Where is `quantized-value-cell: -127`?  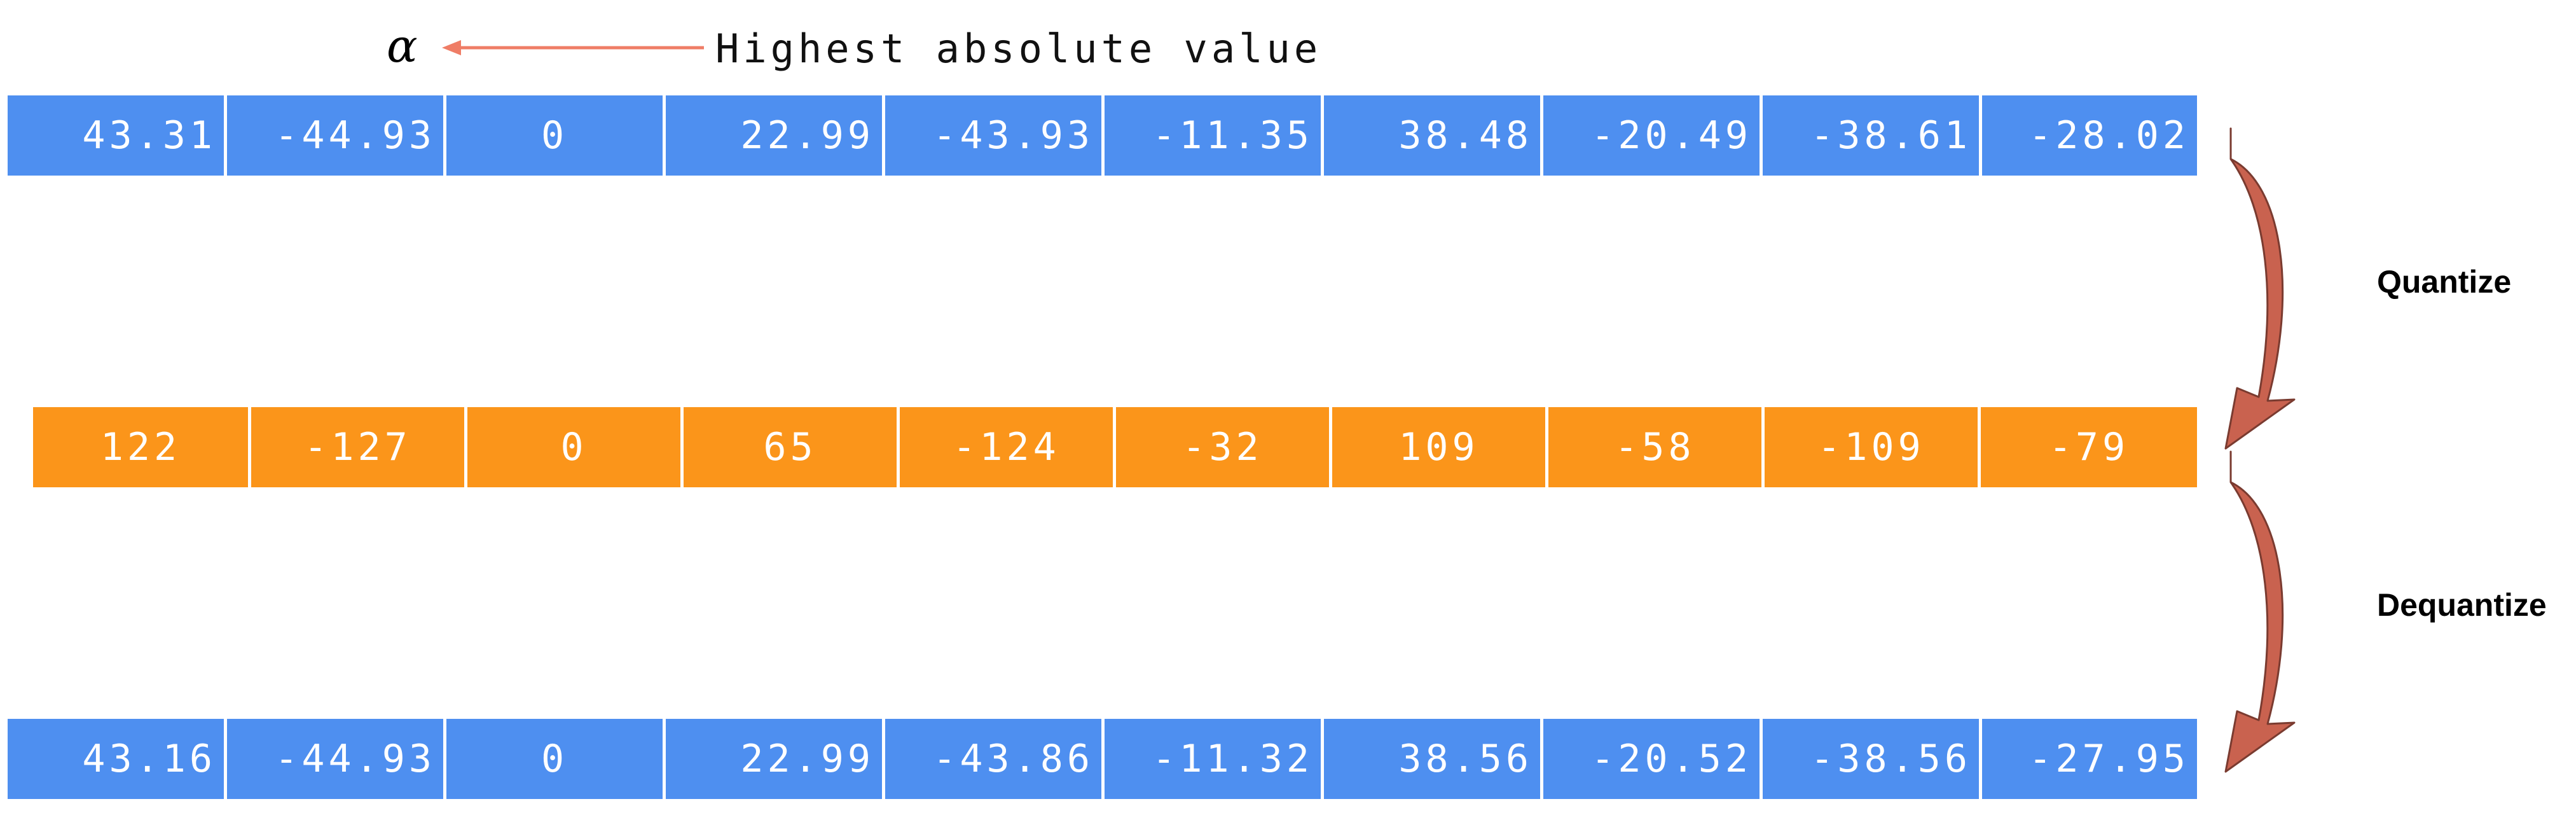
quantized-value-cell: -127 is located at coordinates (356, 447).